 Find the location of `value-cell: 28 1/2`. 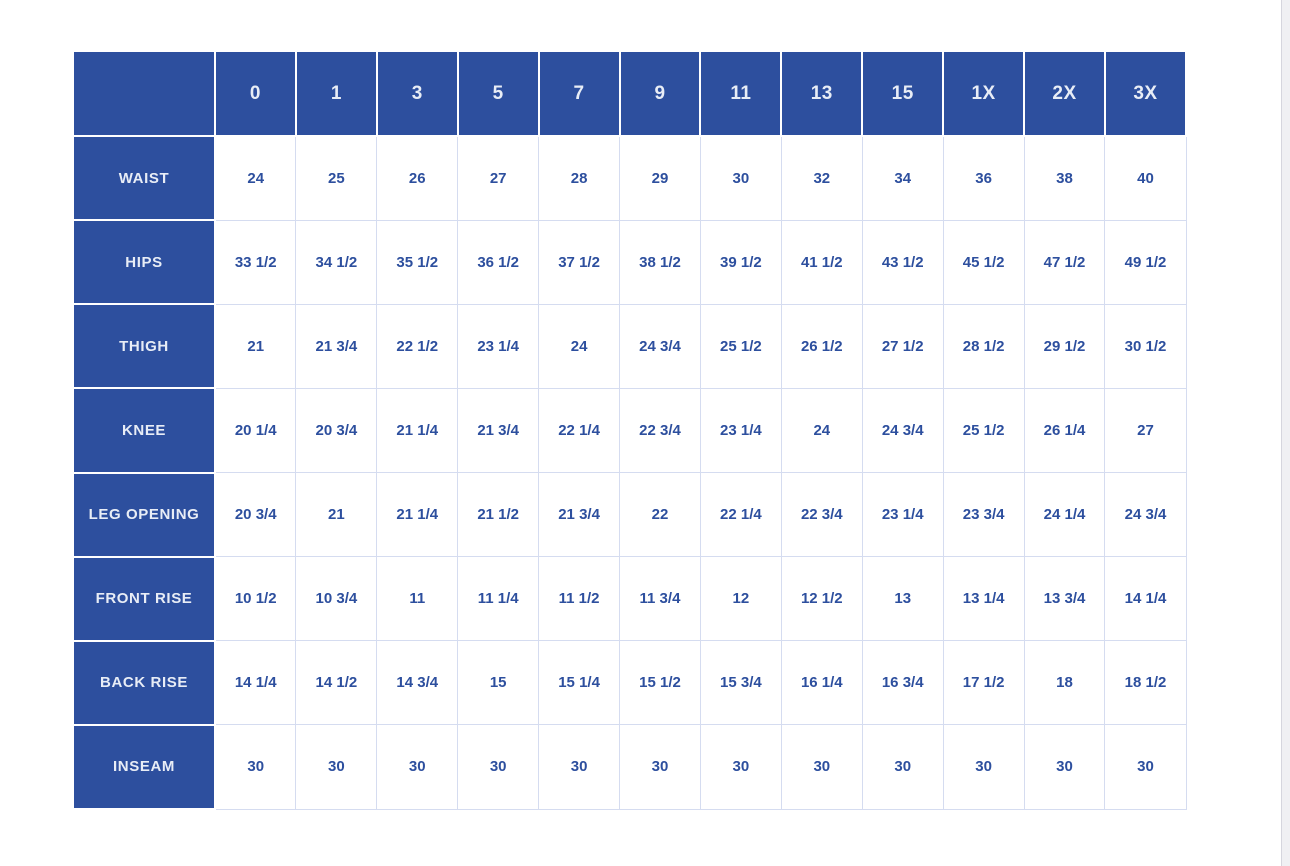

value-cell: 28 1/2 is located at coordinates (983, 346).